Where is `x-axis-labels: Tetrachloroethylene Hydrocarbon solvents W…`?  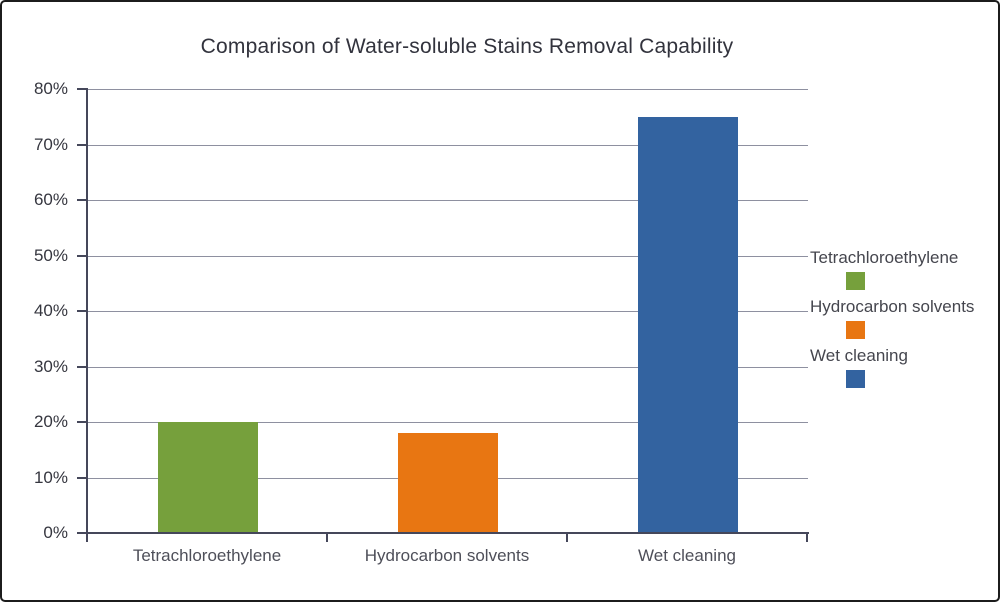 x-axis-labels: Tetrachloroethylene Hydrocarbon solvents W… is located at coordinates (447, 558).